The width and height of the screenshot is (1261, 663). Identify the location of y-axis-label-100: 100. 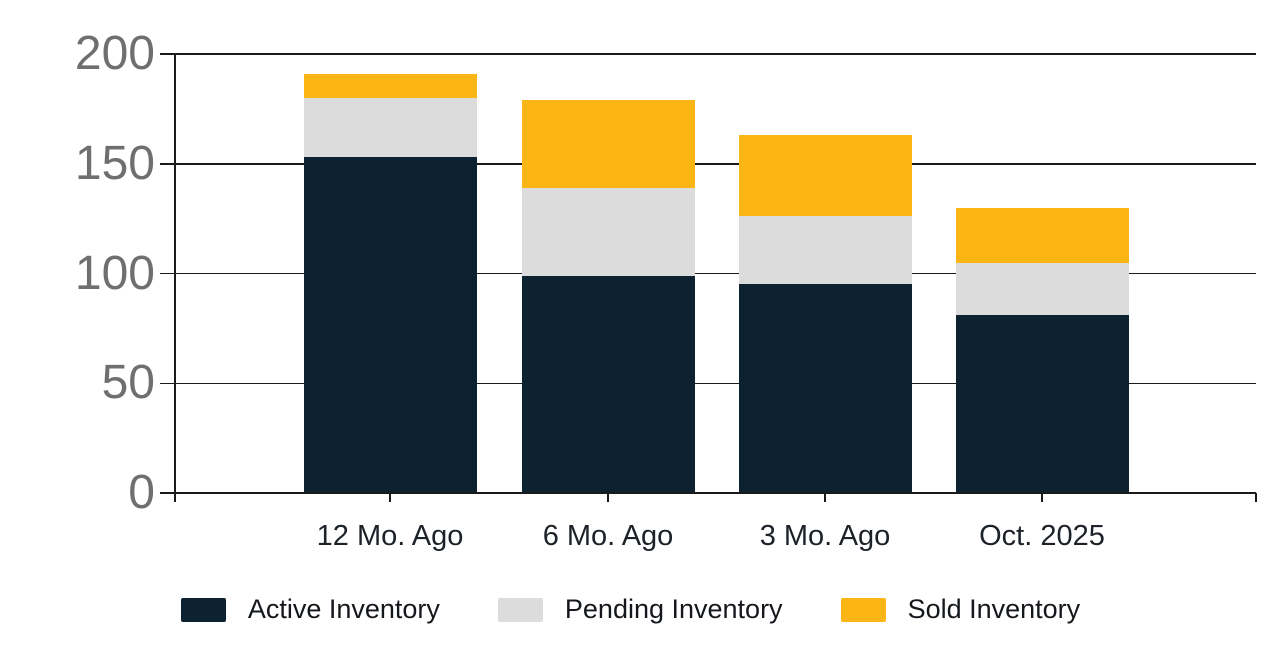
(114, 273).